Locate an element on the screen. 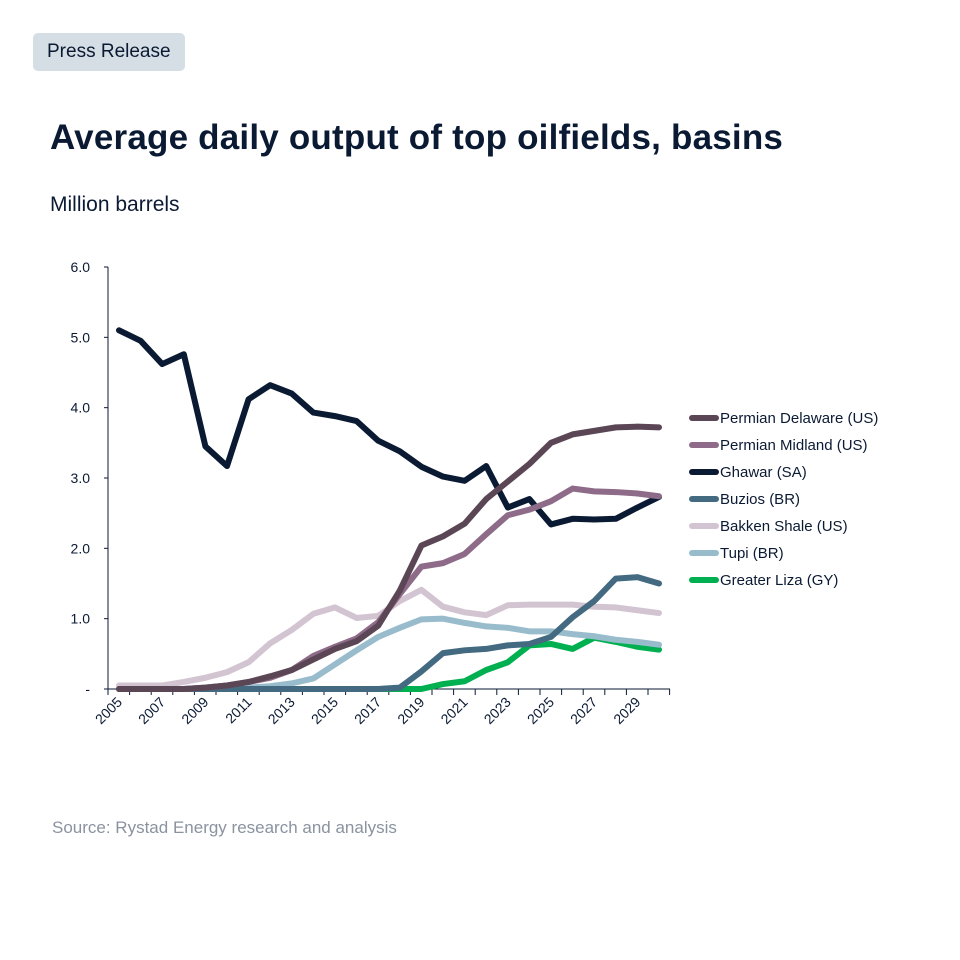  legend-label: Tupi (BR) is located at coordinates (752, 553).